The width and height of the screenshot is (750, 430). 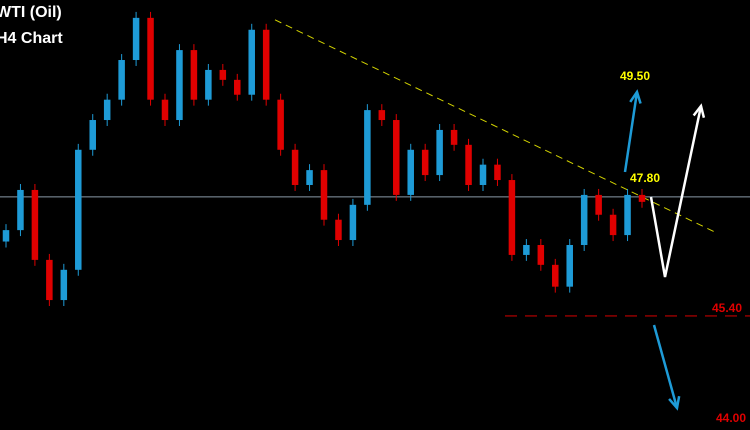 I want to click on scenario-arrow, so click(x=676, y=191).